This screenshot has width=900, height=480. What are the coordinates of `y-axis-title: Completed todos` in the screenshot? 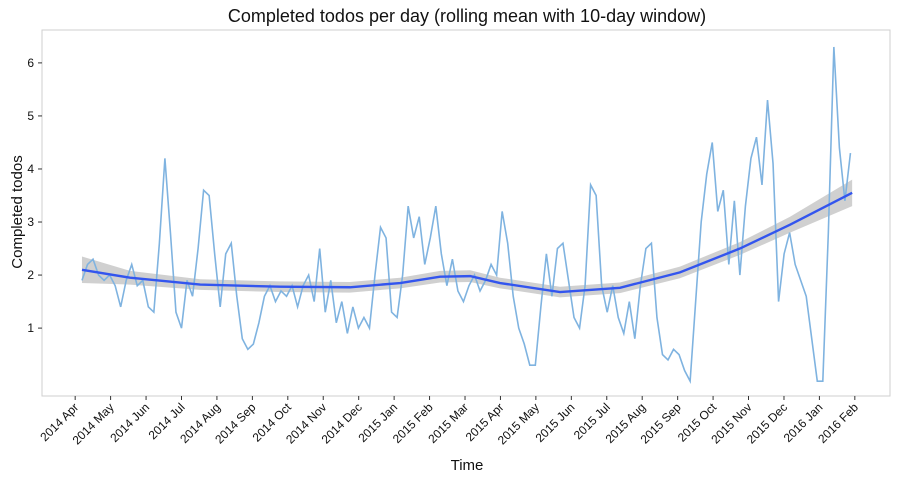 It's located at (17, 211).